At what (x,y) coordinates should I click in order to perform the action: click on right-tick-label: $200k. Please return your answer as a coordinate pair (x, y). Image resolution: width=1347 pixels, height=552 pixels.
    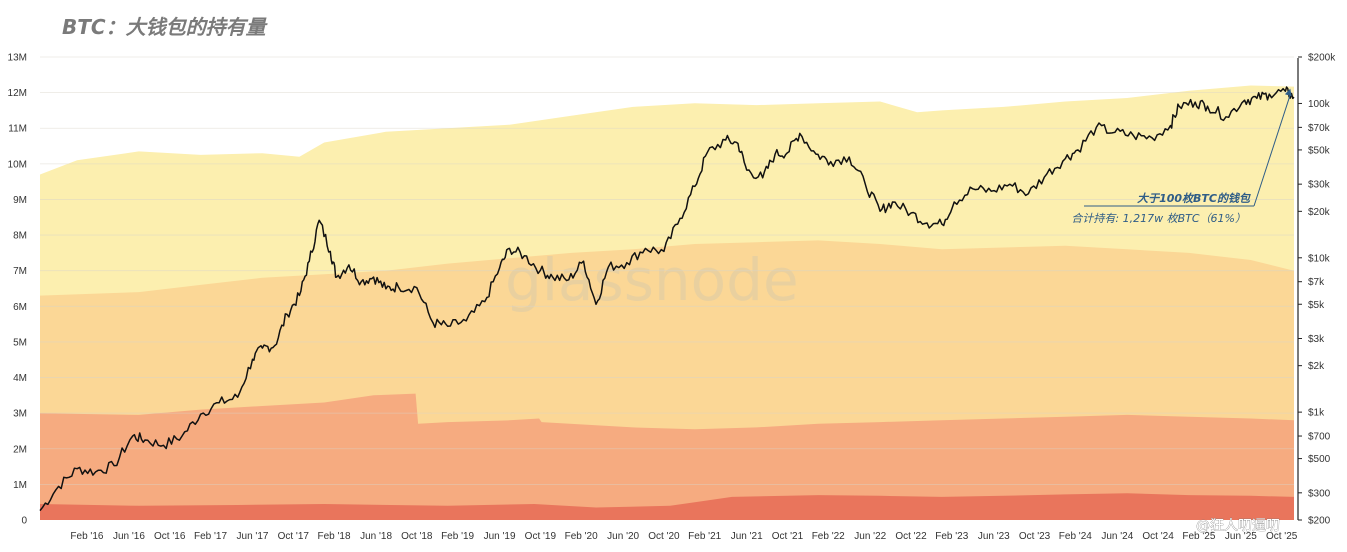
    Looking at the image, I should click on (1322, 58).